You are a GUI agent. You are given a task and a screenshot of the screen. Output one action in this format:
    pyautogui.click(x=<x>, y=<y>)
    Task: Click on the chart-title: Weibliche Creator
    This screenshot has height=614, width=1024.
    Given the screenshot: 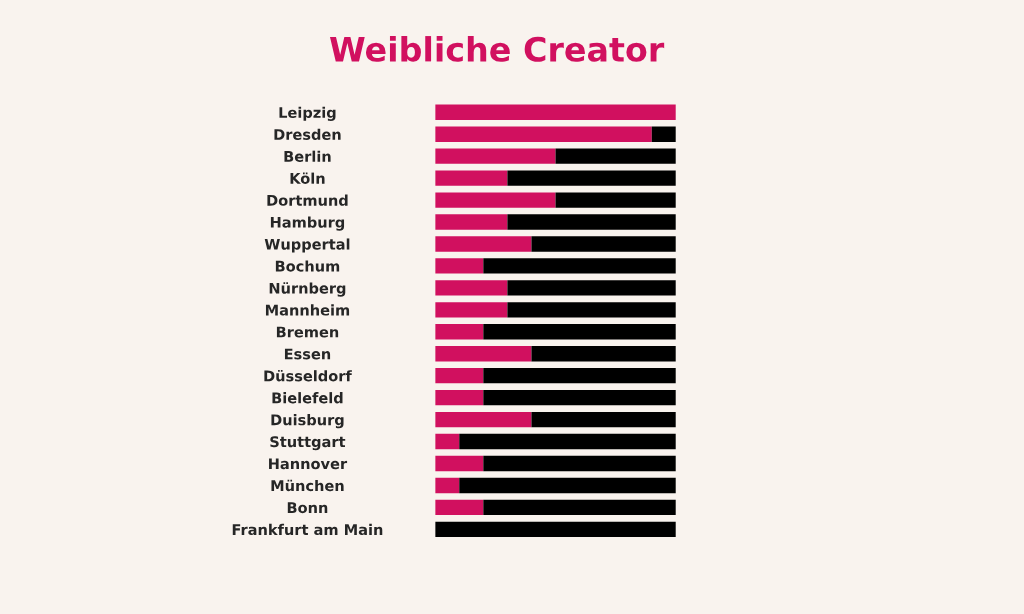 What is the action you would take?
    pyautogui.click(x=497, y=49)
    